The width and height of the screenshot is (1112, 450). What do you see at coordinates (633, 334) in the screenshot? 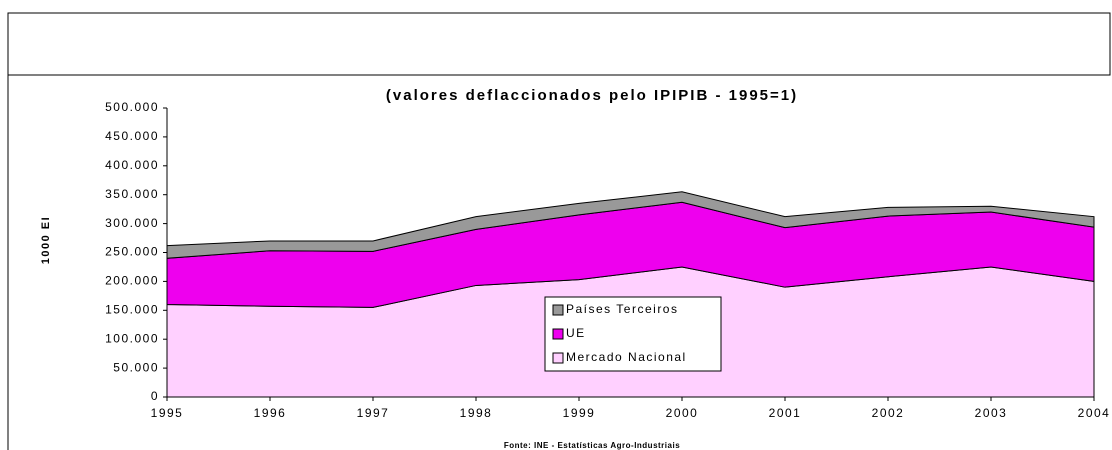
I see `legend-box` at bounding box center [633, 334].